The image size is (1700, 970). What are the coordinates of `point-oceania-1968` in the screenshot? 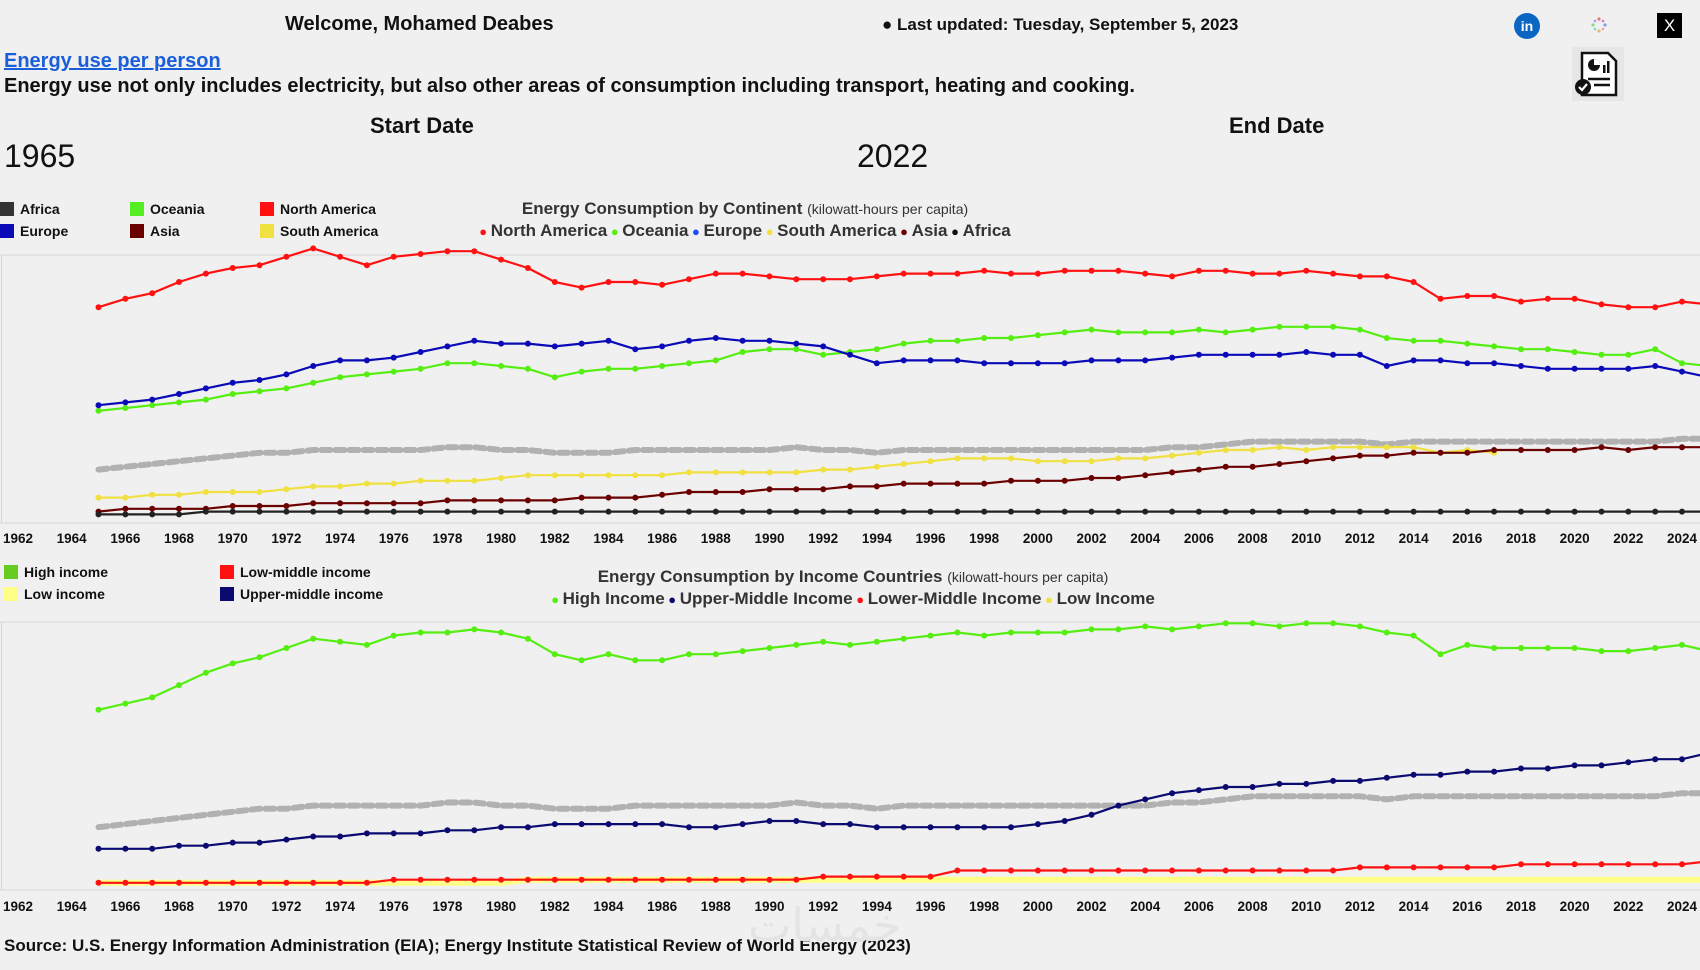 It's located at (179, 402).